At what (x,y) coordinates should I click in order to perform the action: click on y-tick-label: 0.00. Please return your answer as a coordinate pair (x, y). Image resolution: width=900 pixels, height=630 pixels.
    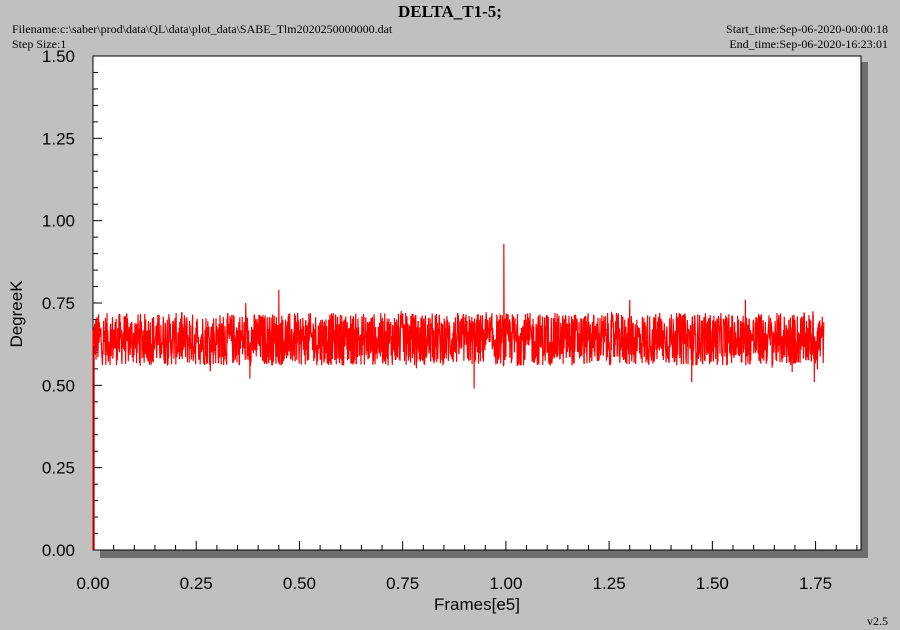
    Looking at the image, I should click on (58, 550).